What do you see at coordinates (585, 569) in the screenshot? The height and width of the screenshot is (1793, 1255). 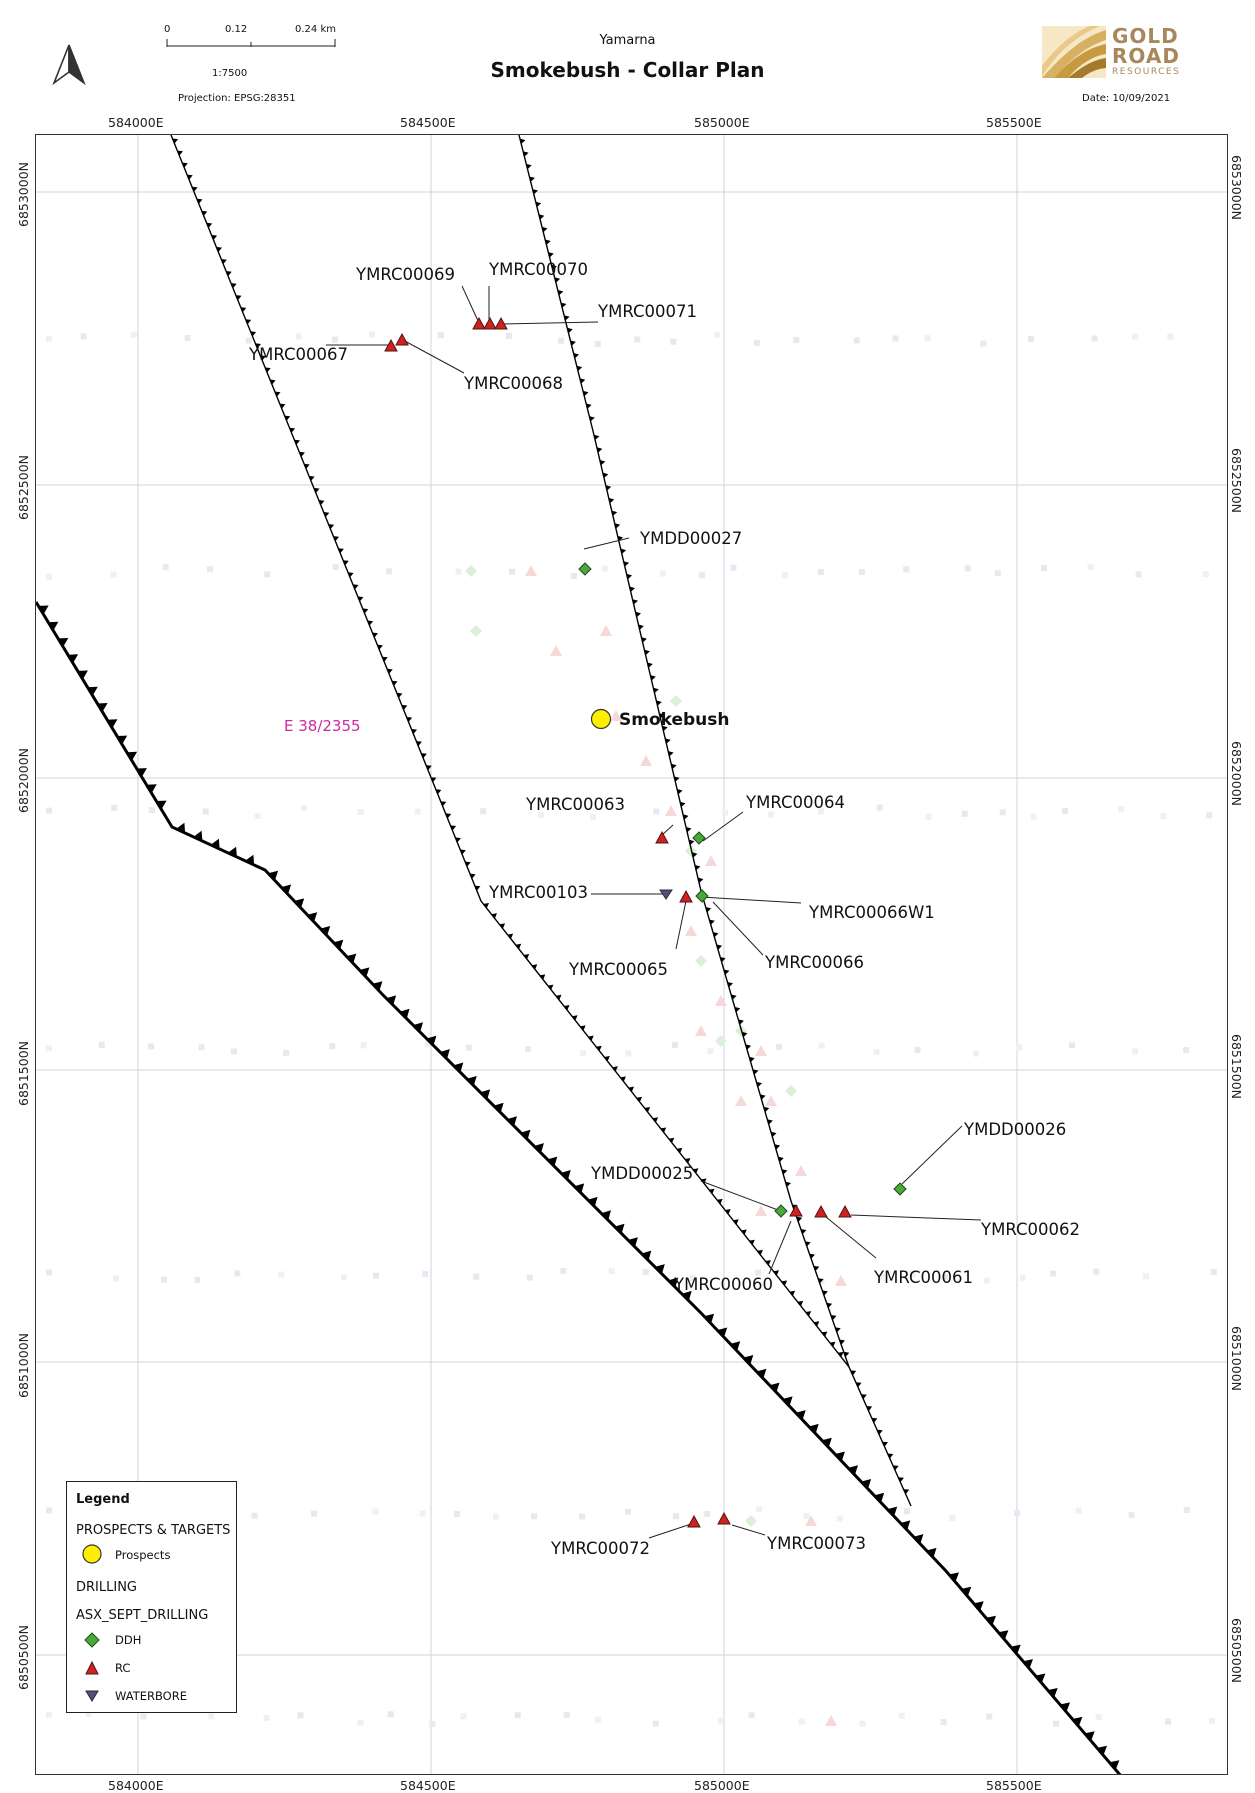 I see `collar-YMDD00027` at bounding box center [585, 569].